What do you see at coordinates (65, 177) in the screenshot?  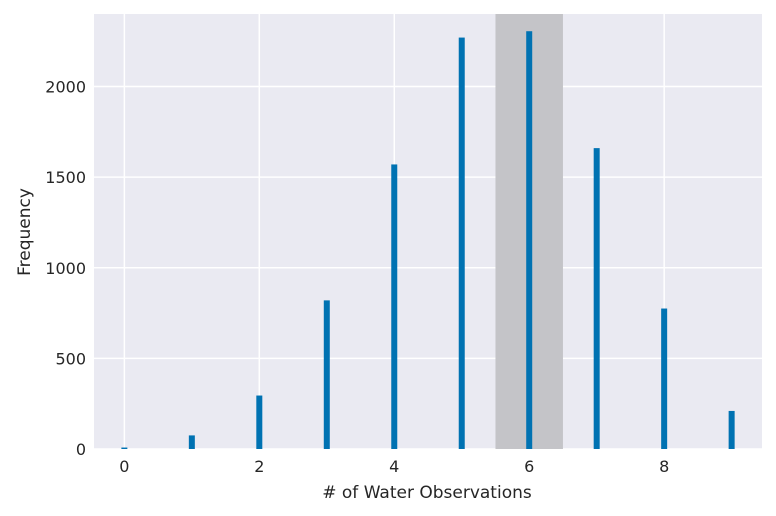 I see `y-tick-label: 1500` at bounding box center [65, 177].